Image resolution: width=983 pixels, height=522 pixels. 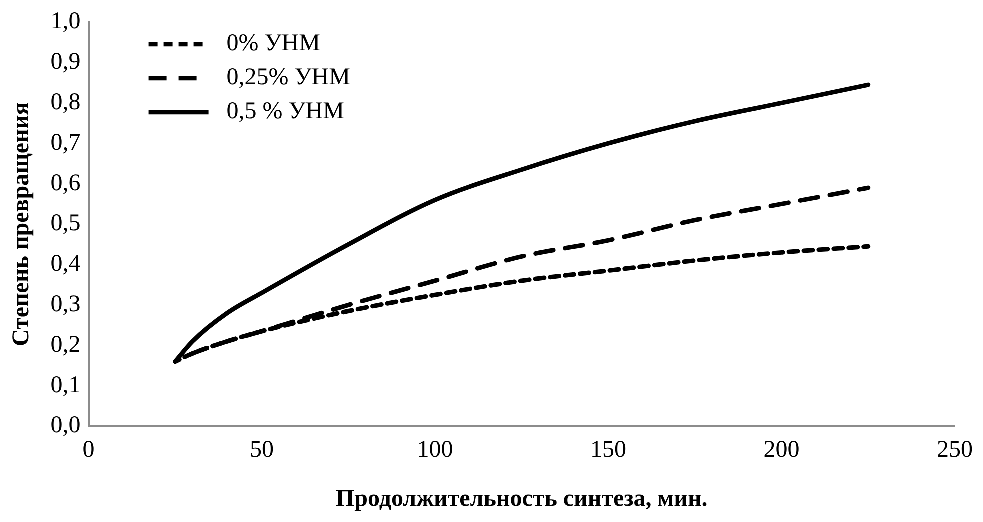 I want to click on legend-label: 0% УНМ, so click(x=273, y=43).